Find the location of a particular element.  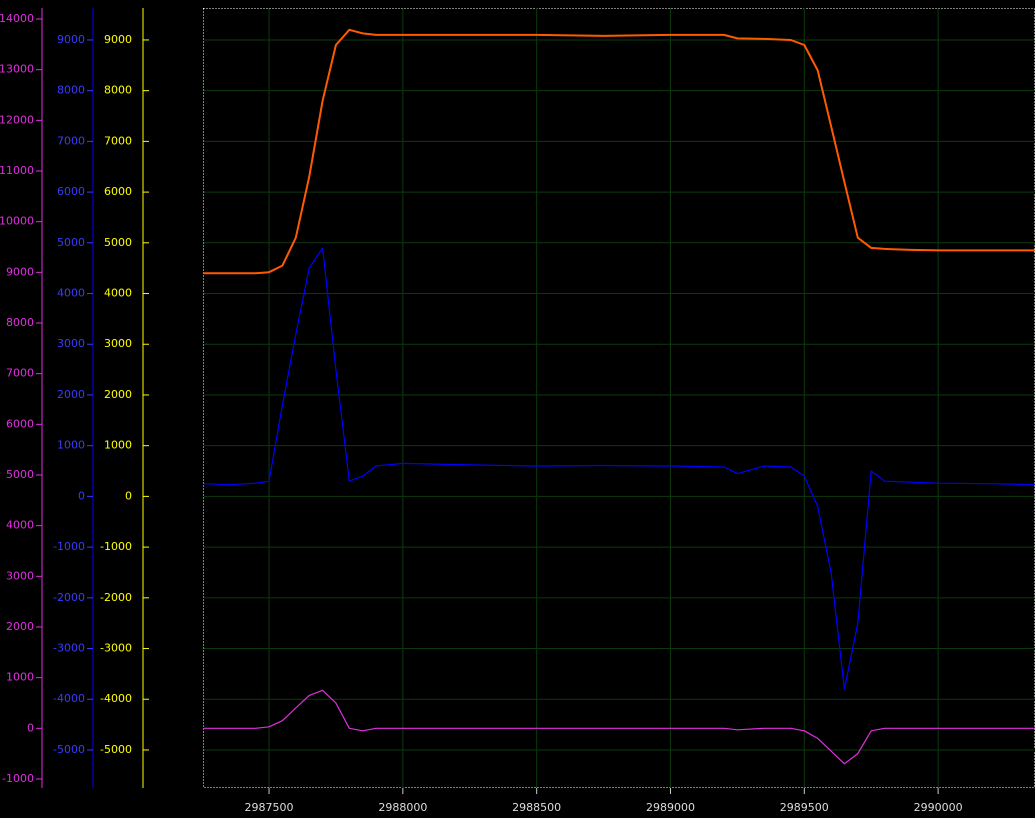

x-tick-label: 2987500 is located at coordinates (269, 807).